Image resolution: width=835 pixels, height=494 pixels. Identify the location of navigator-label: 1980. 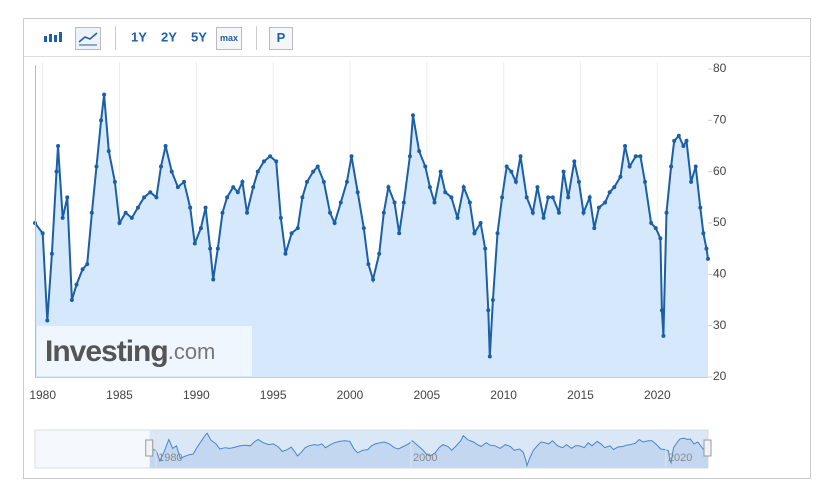
(170, 458).